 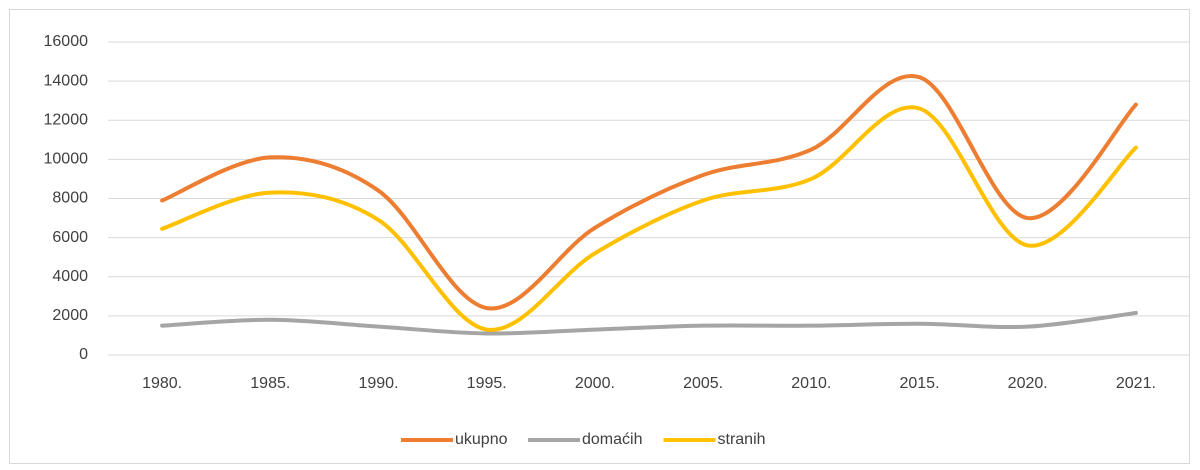 What do you see at coordinates (70, 198) in the screenshot?
I see `y-tick-label: 8000` at bounding box center [70, 198].